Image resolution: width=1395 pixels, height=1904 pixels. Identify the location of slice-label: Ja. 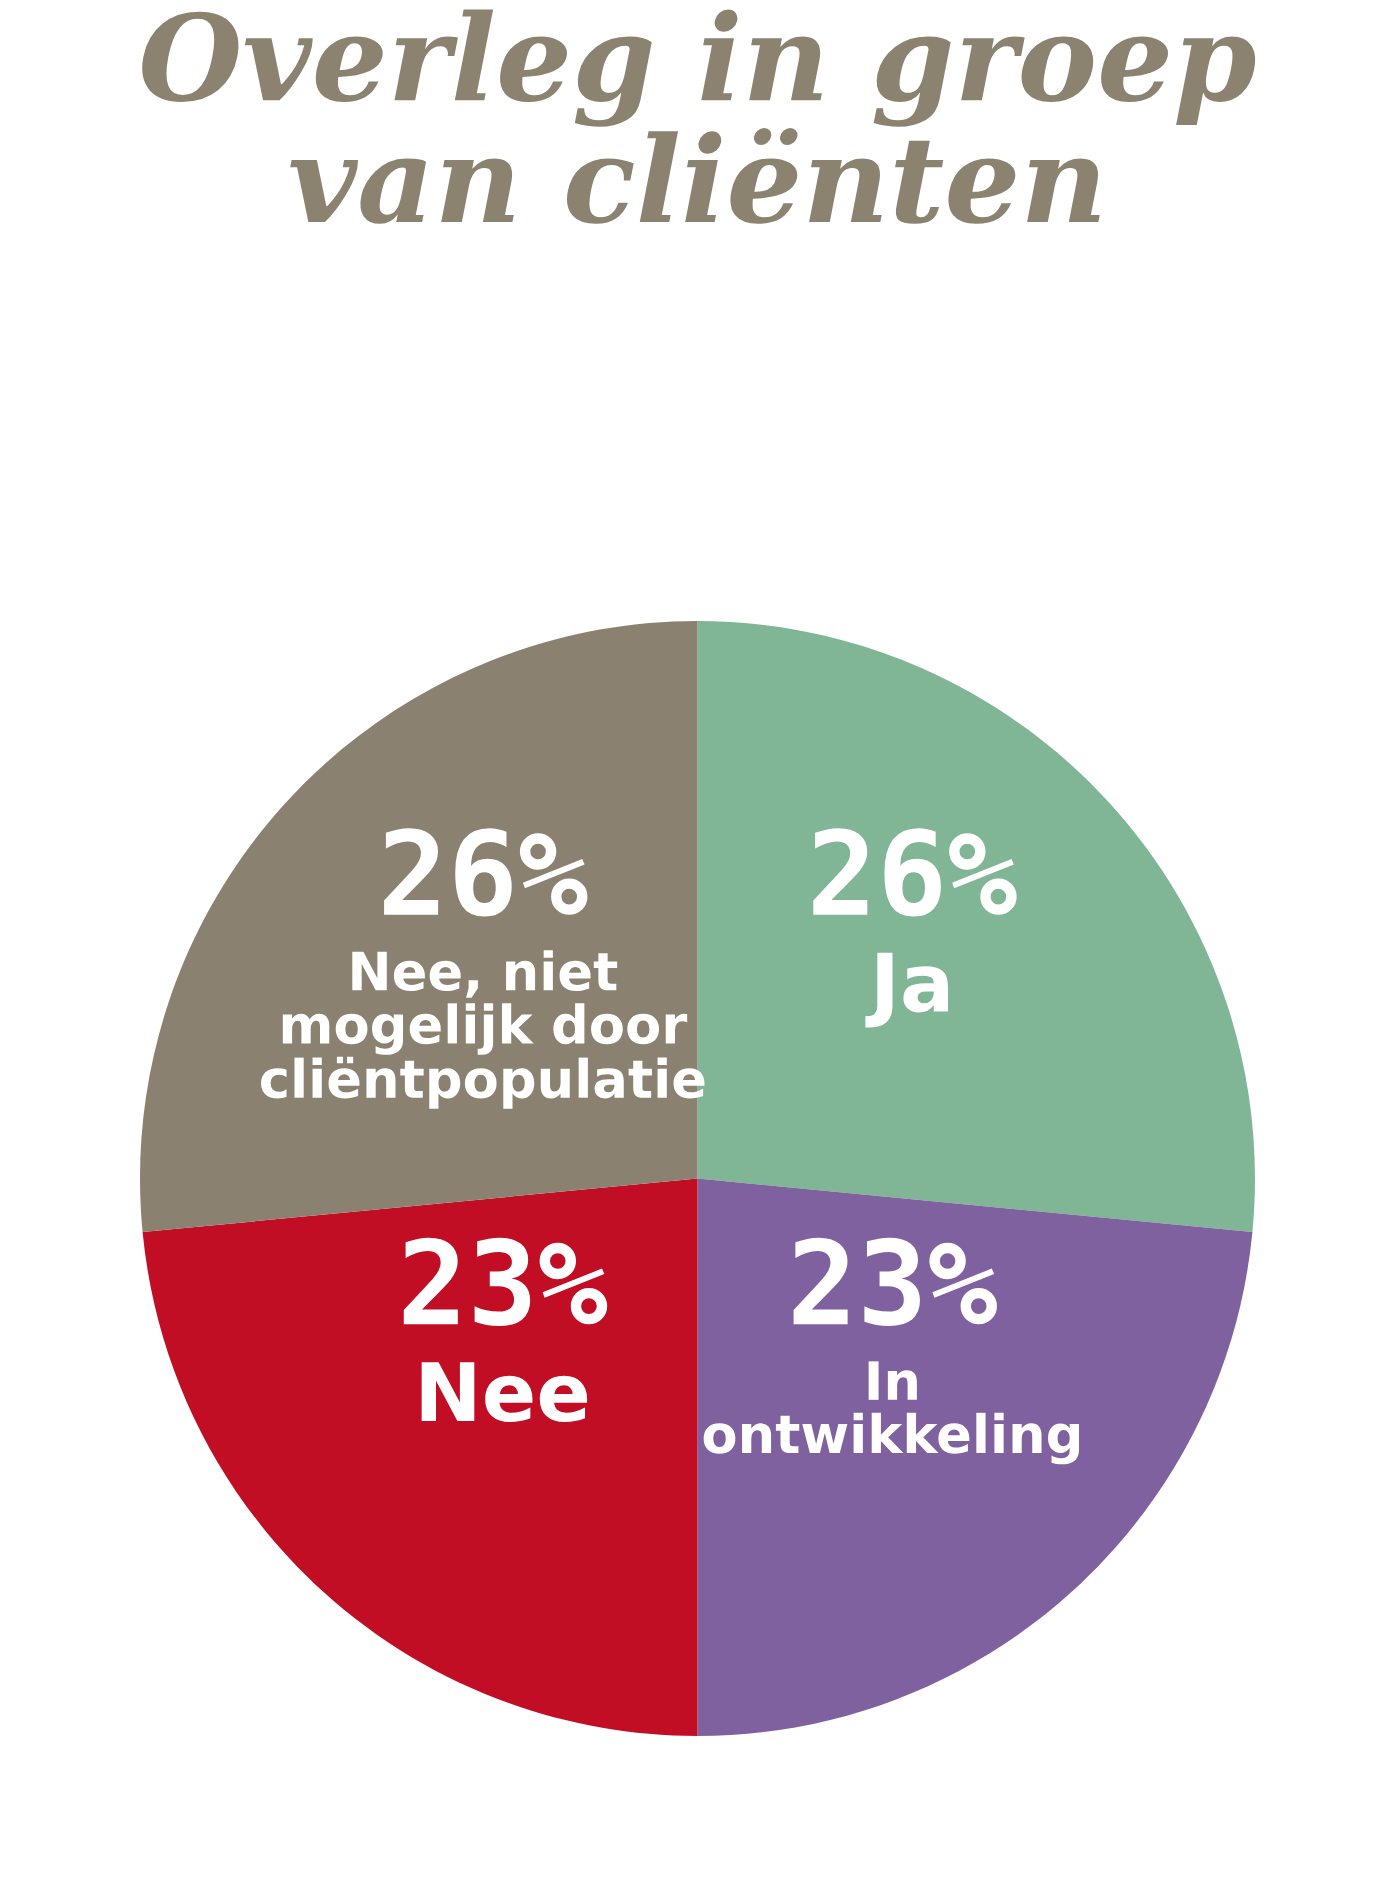
(906, 990).